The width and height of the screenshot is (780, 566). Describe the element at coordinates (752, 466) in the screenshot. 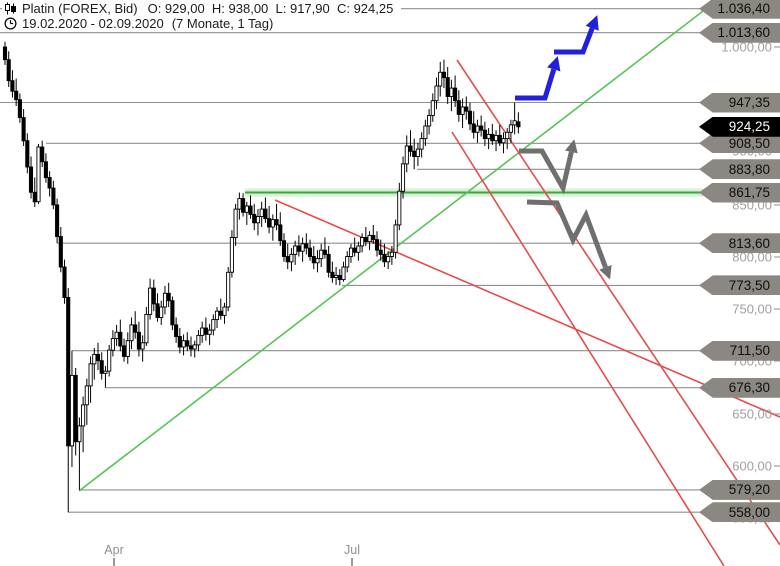

I see `y-axis-label: 600,00` at that location.